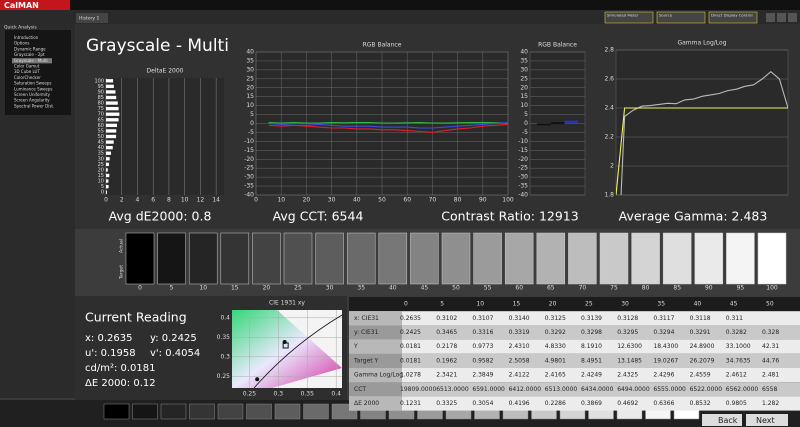 The image size is (800, 427). What do you see at coordinates (425, 288) in the screenshot?
I see `swatch-label: 45` at bounding box center [425, 288].